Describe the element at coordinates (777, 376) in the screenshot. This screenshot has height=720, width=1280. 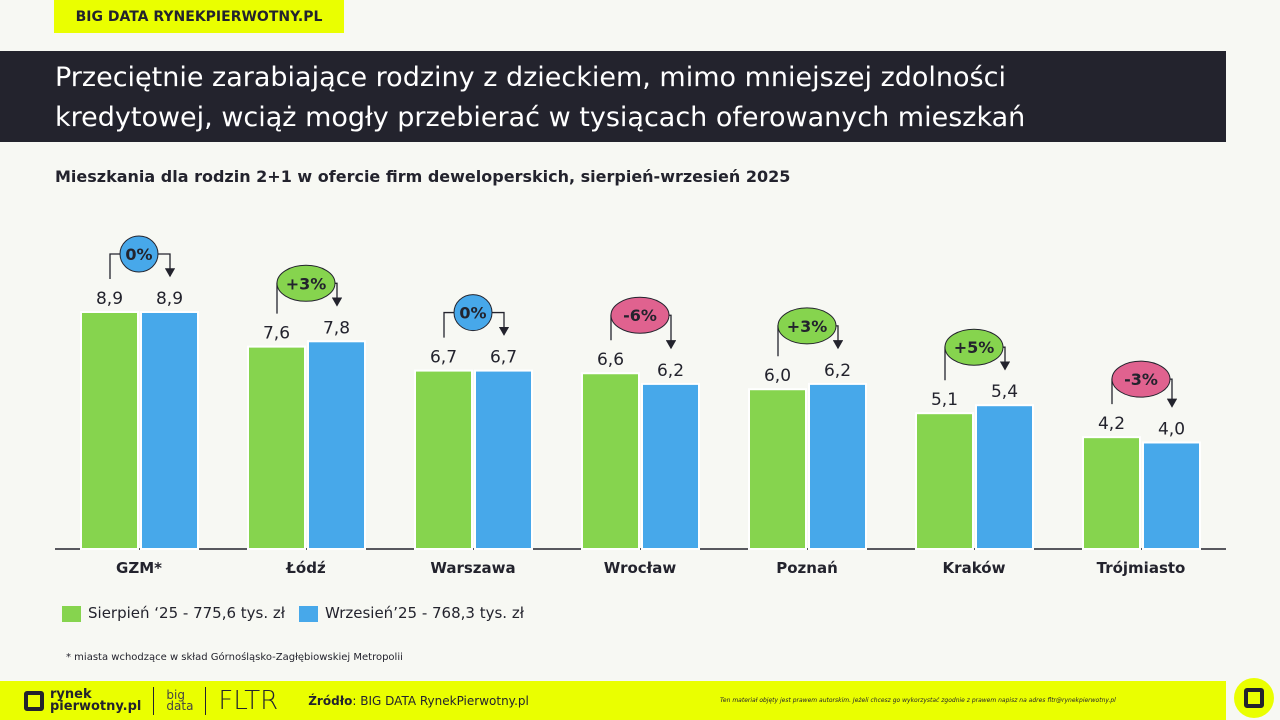
I see `data-label: 6,0` at that location.